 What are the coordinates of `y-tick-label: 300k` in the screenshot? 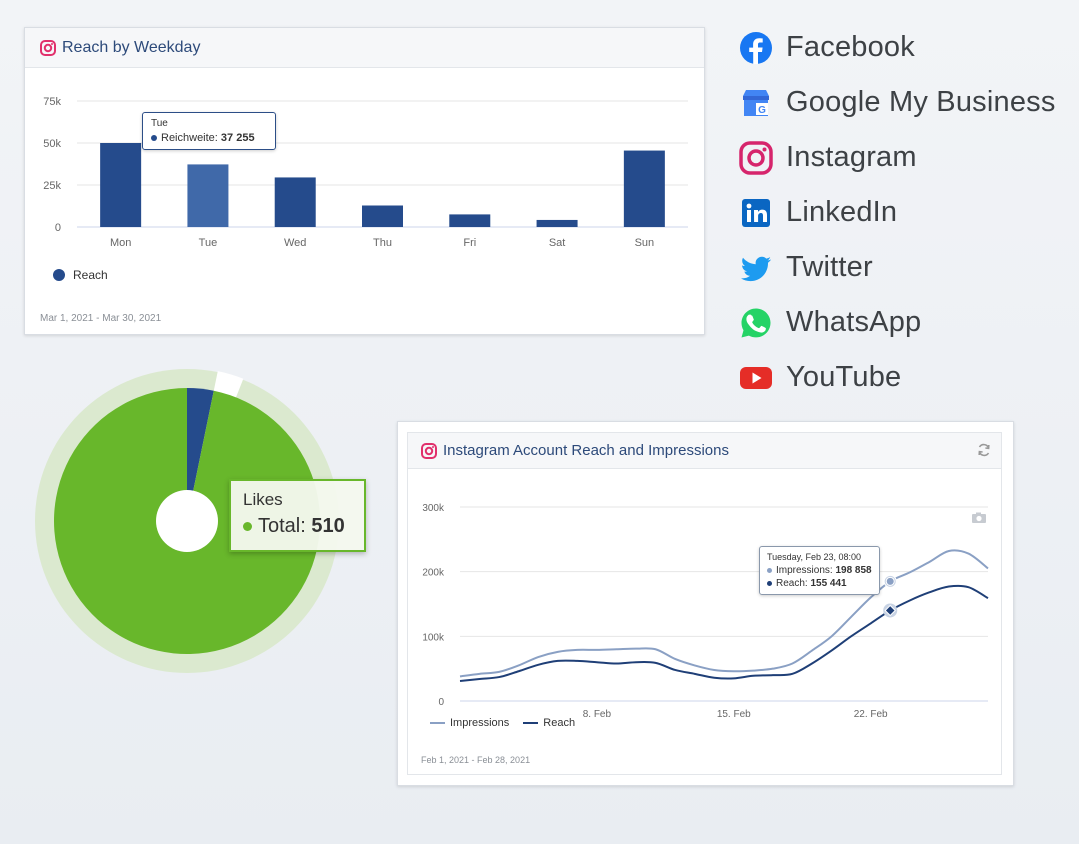 It's located at (433, 508).